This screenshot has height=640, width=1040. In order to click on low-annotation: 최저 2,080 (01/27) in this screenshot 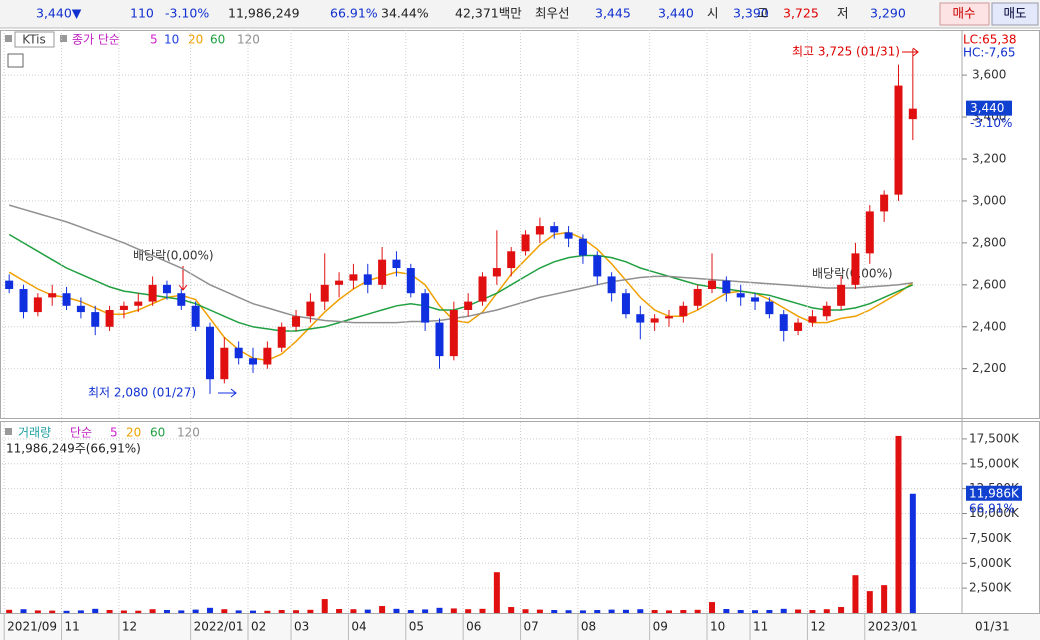, I will do `click(142, 393)`.